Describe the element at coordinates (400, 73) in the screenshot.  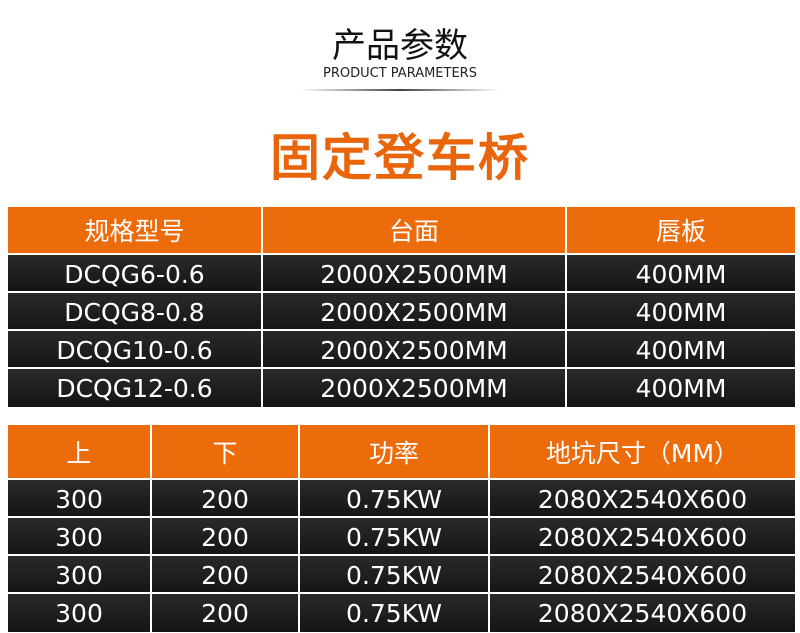
I see `section-subtitle: PRODUCT PARAMETERS` at that location.